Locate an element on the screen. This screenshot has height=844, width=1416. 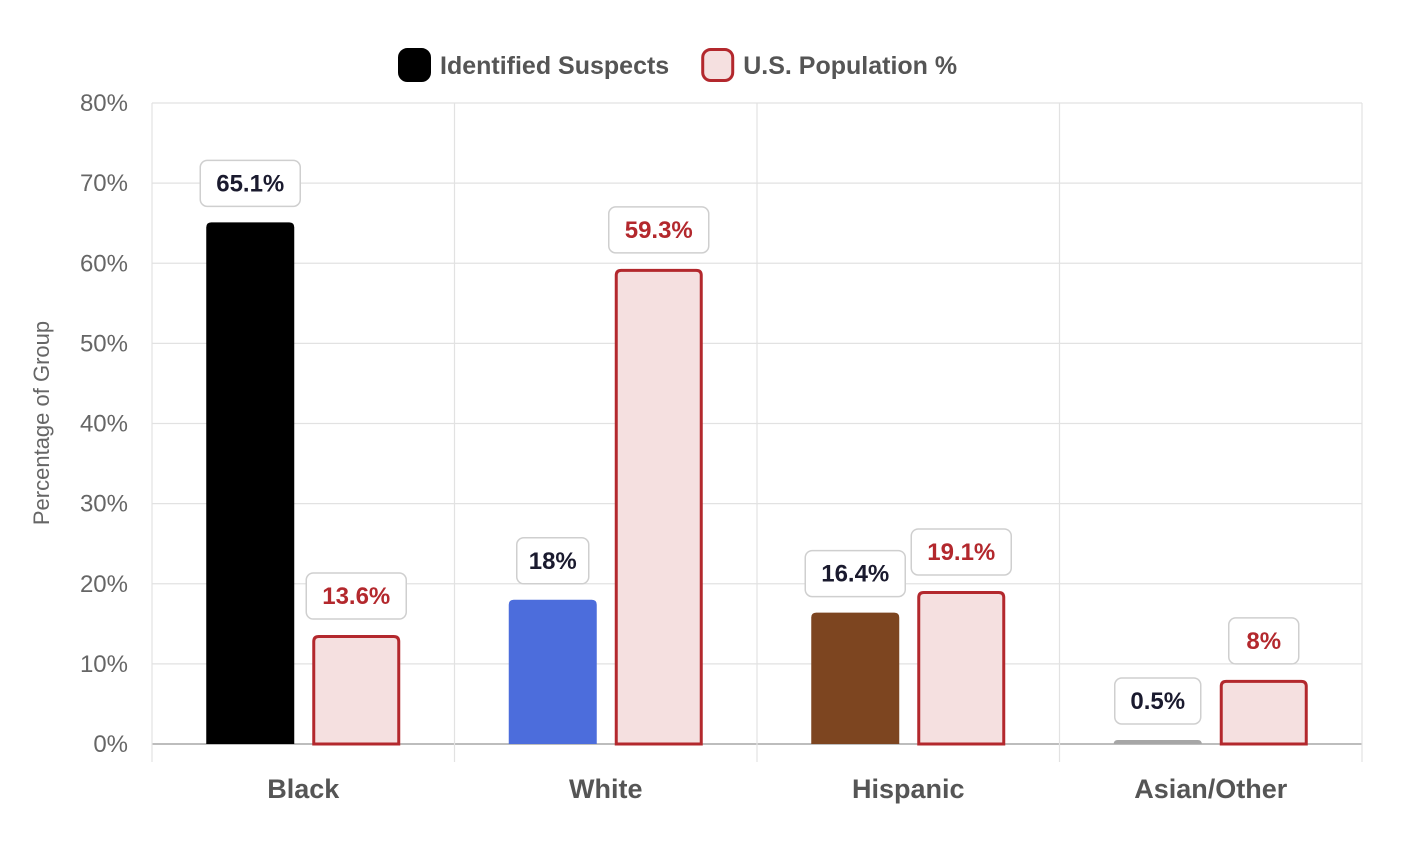
y-tick-label: 80% is located at coordinates (104, 103).